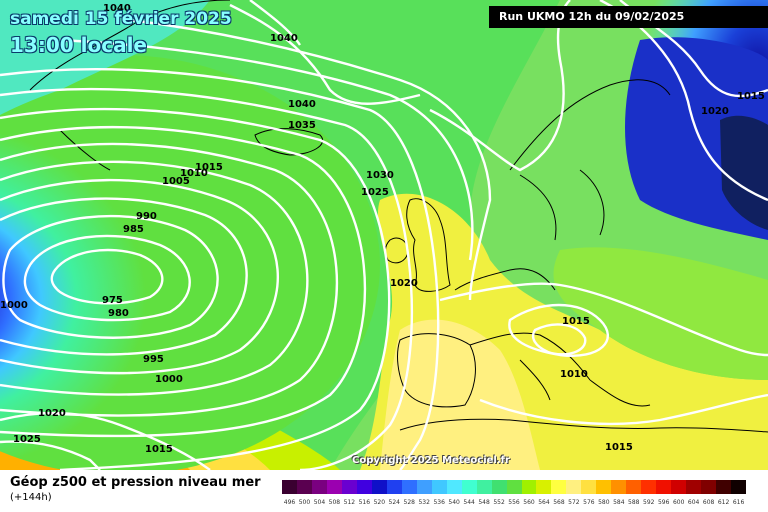 The height and width of the screenshot is (512, 768). I want to click on color-scale-label: 596, so click(663, 502).